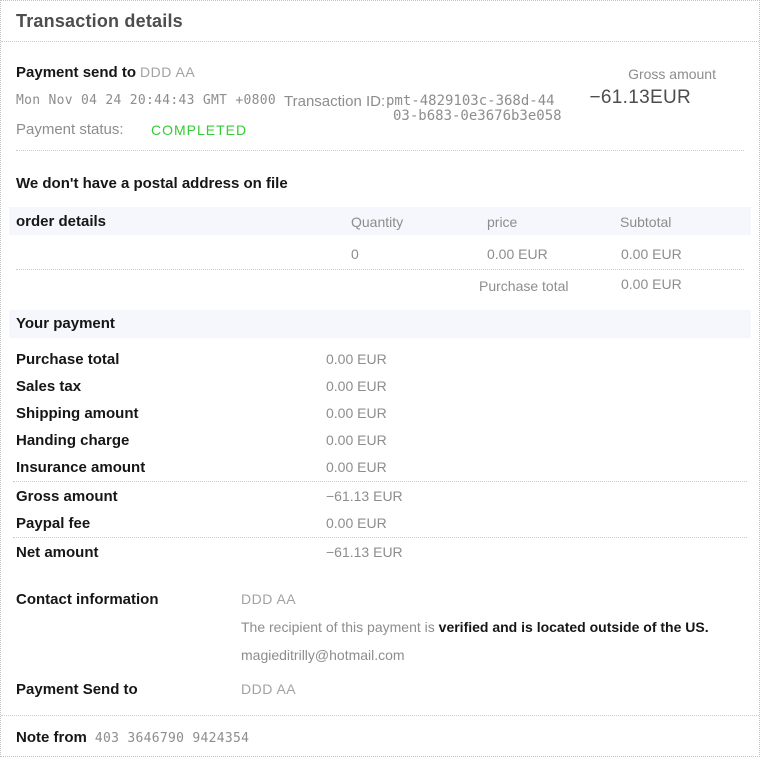 The height and width of the screenshot is (757, 760). Describe the element at coordinates (152, 183) in the screenshot. I see `postal-address-notice: We don't have a postal address on file` at that location.